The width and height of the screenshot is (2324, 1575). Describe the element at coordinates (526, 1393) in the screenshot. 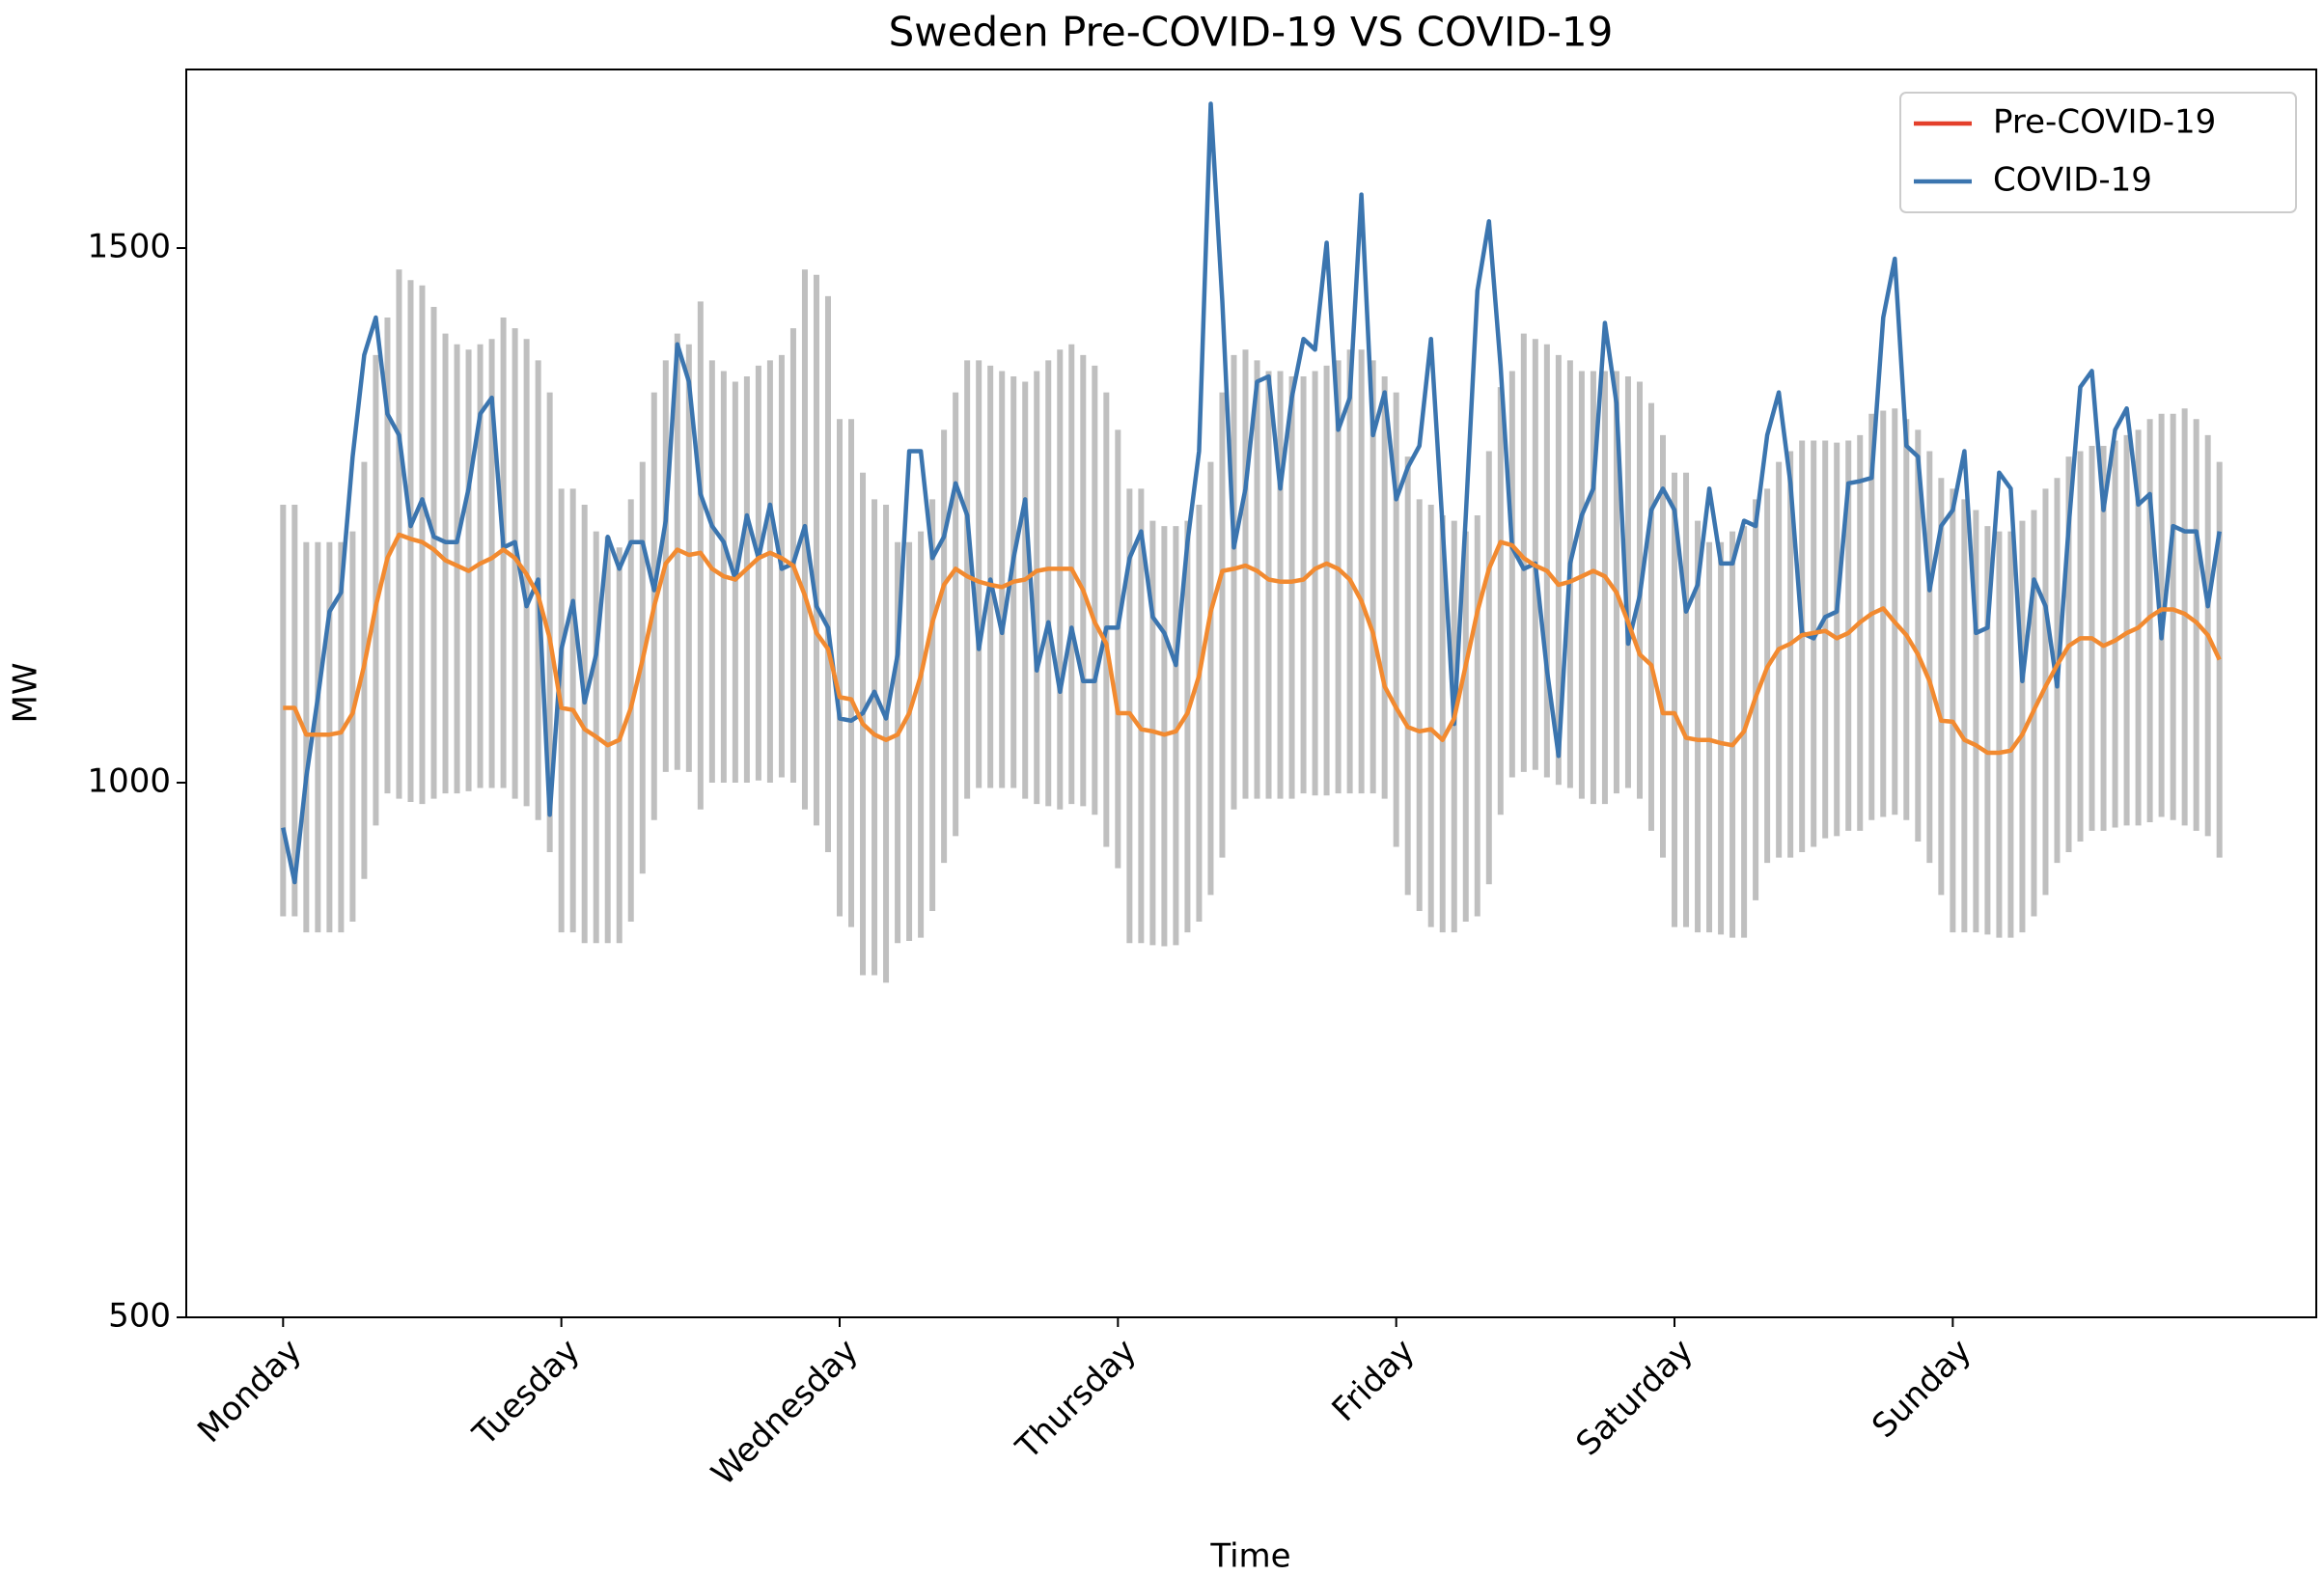

I see `x-tick-label: Tuesday` at that location.